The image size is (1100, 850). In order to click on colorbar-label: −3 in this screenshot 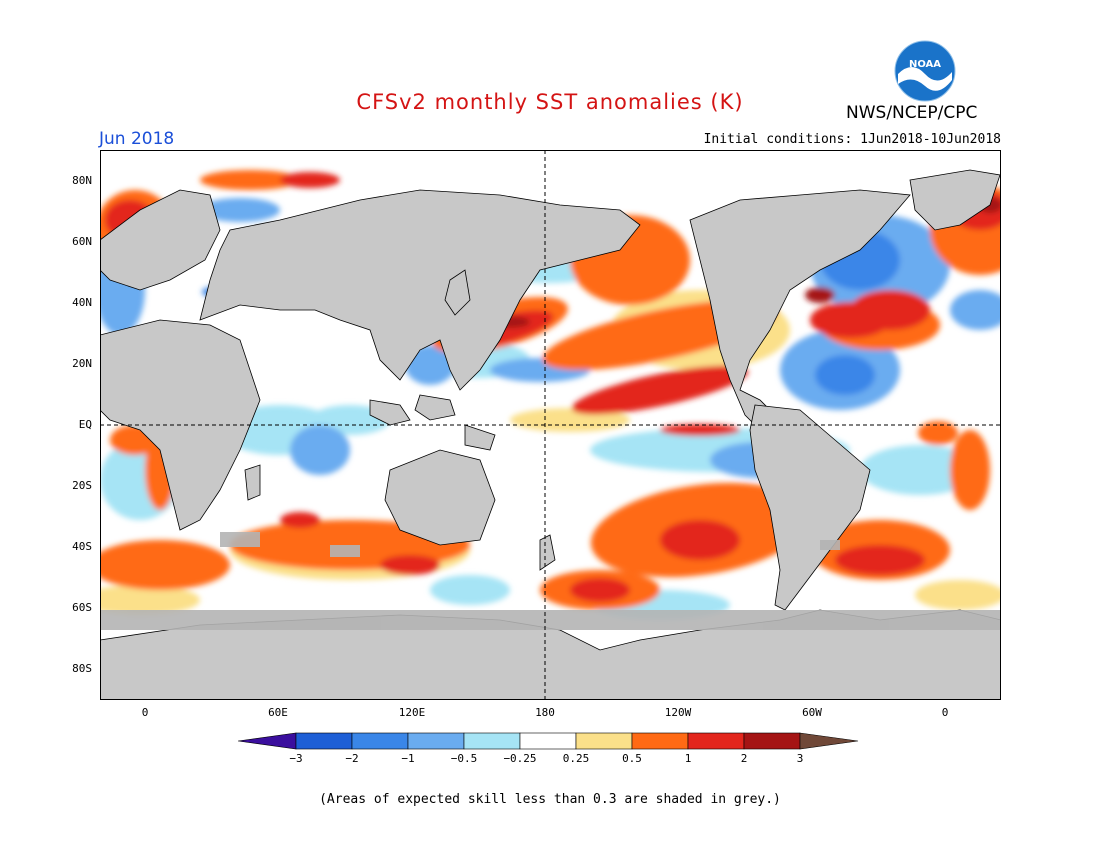, I will do `click(296, 758)`.